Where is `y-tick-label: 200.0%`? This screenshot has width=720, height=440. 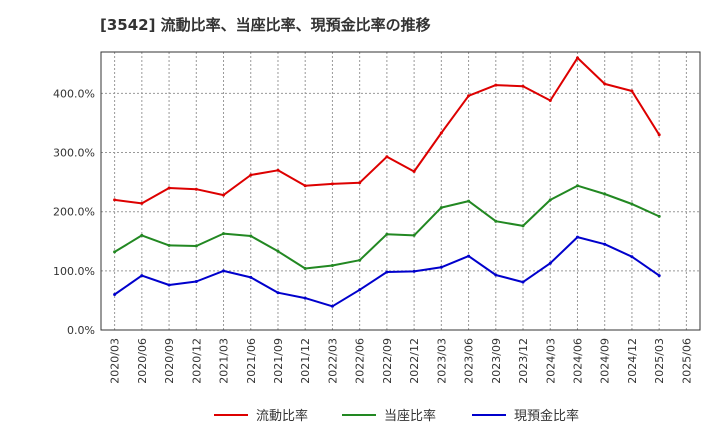
y-tick-label: 200.0% is located at coordinates (74, 212).